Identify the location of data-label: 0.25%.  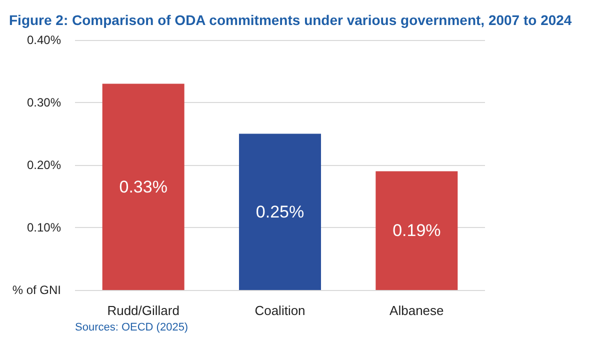
(280, 212).